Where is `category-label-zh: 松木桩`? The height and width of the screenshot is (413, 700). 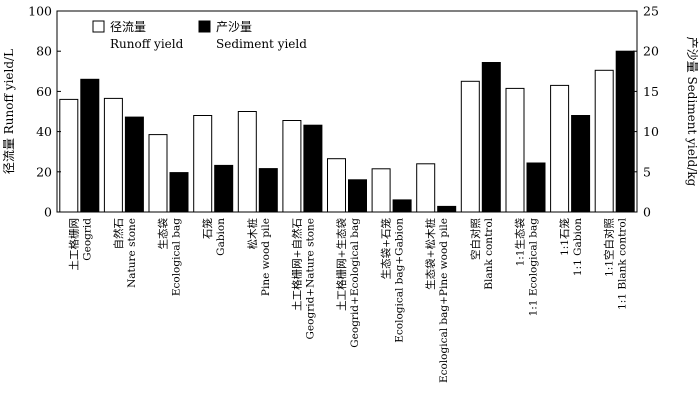
category-label-zh: 松木桩 is located at coordinates (252, 234).